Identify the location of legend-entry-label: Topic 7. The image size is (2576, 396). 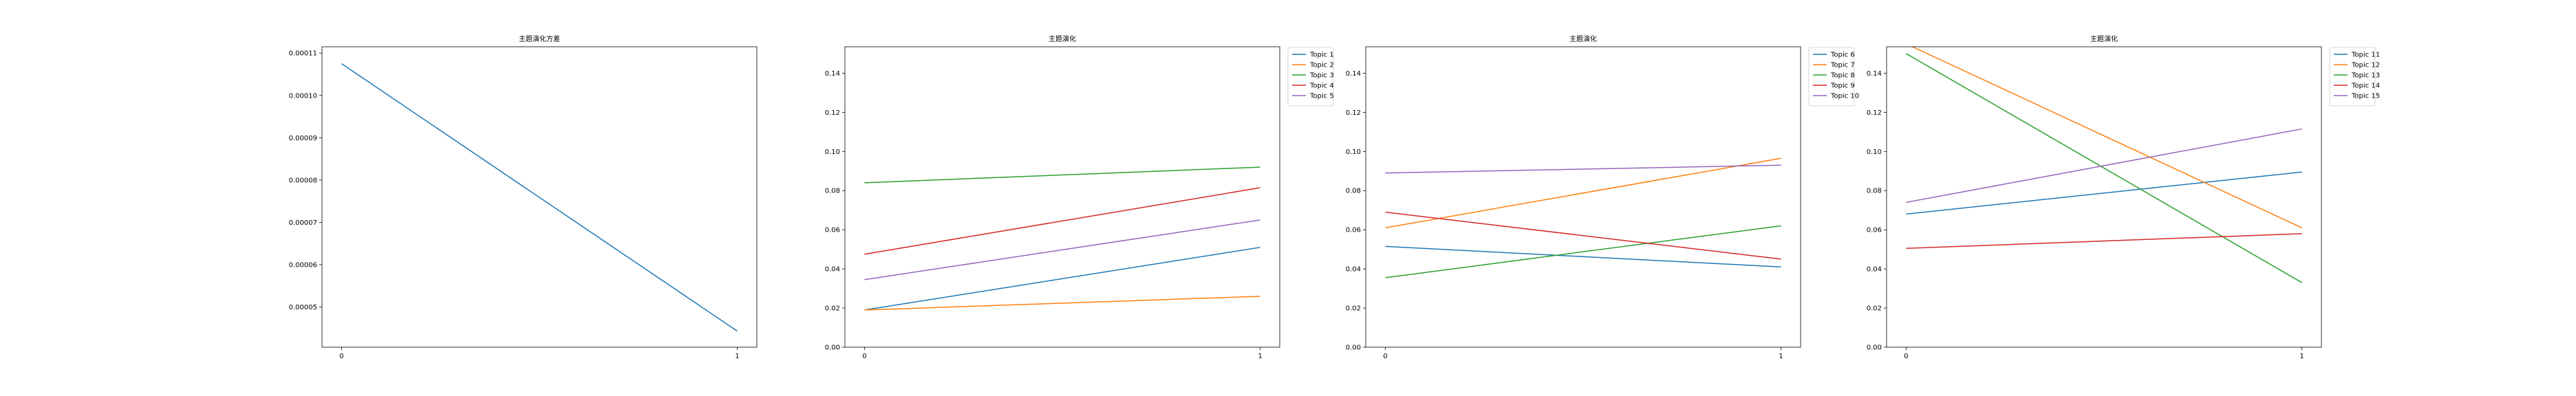
(1843, 65).